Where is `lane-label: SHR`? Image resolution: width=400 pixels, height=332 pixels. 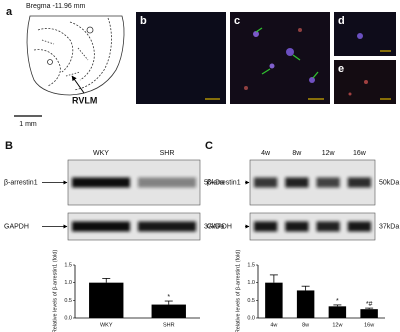 lane-label: SHR is located at coordinates (167, 153).